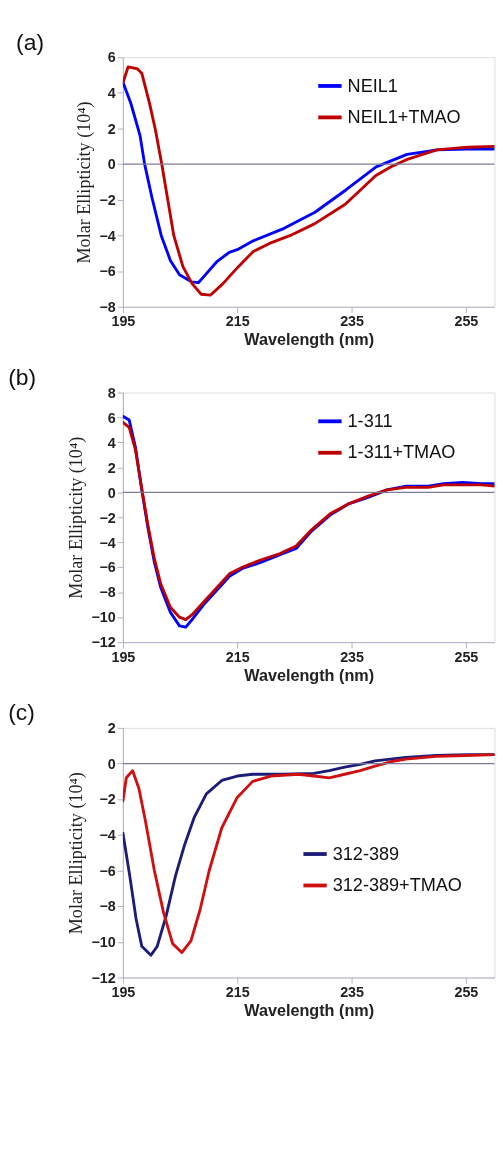 The height and width of the screenshot is (1165, 504). What do you see at coordinates (397, 885) in the screenshot?
I see `legend-label: 312-389+TMAO` at bounding box center [397, 885].